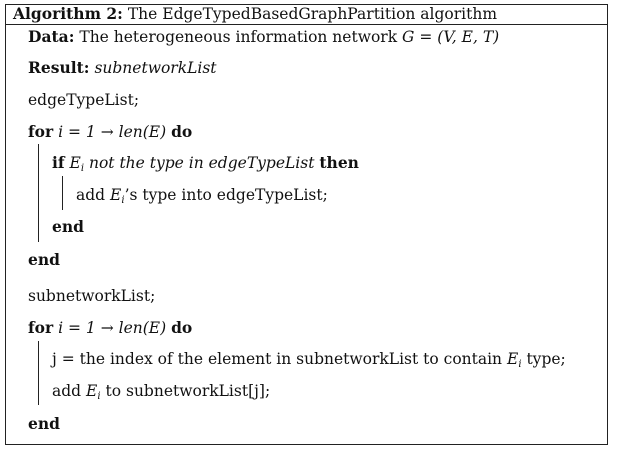  What do you see at coordinates (51, 36) in the screenshot?
I see `data-keyword: Data:` at bounding box center [51, 36].